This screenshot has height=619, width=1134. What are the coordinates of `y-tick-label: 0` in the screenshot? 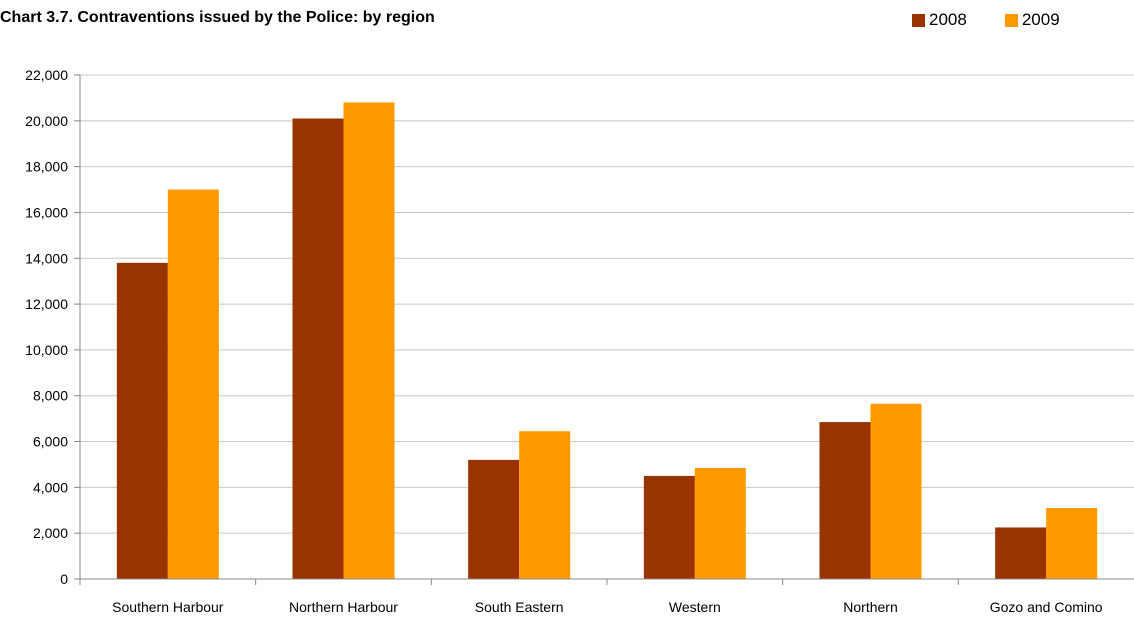 It's located at (64, 579).